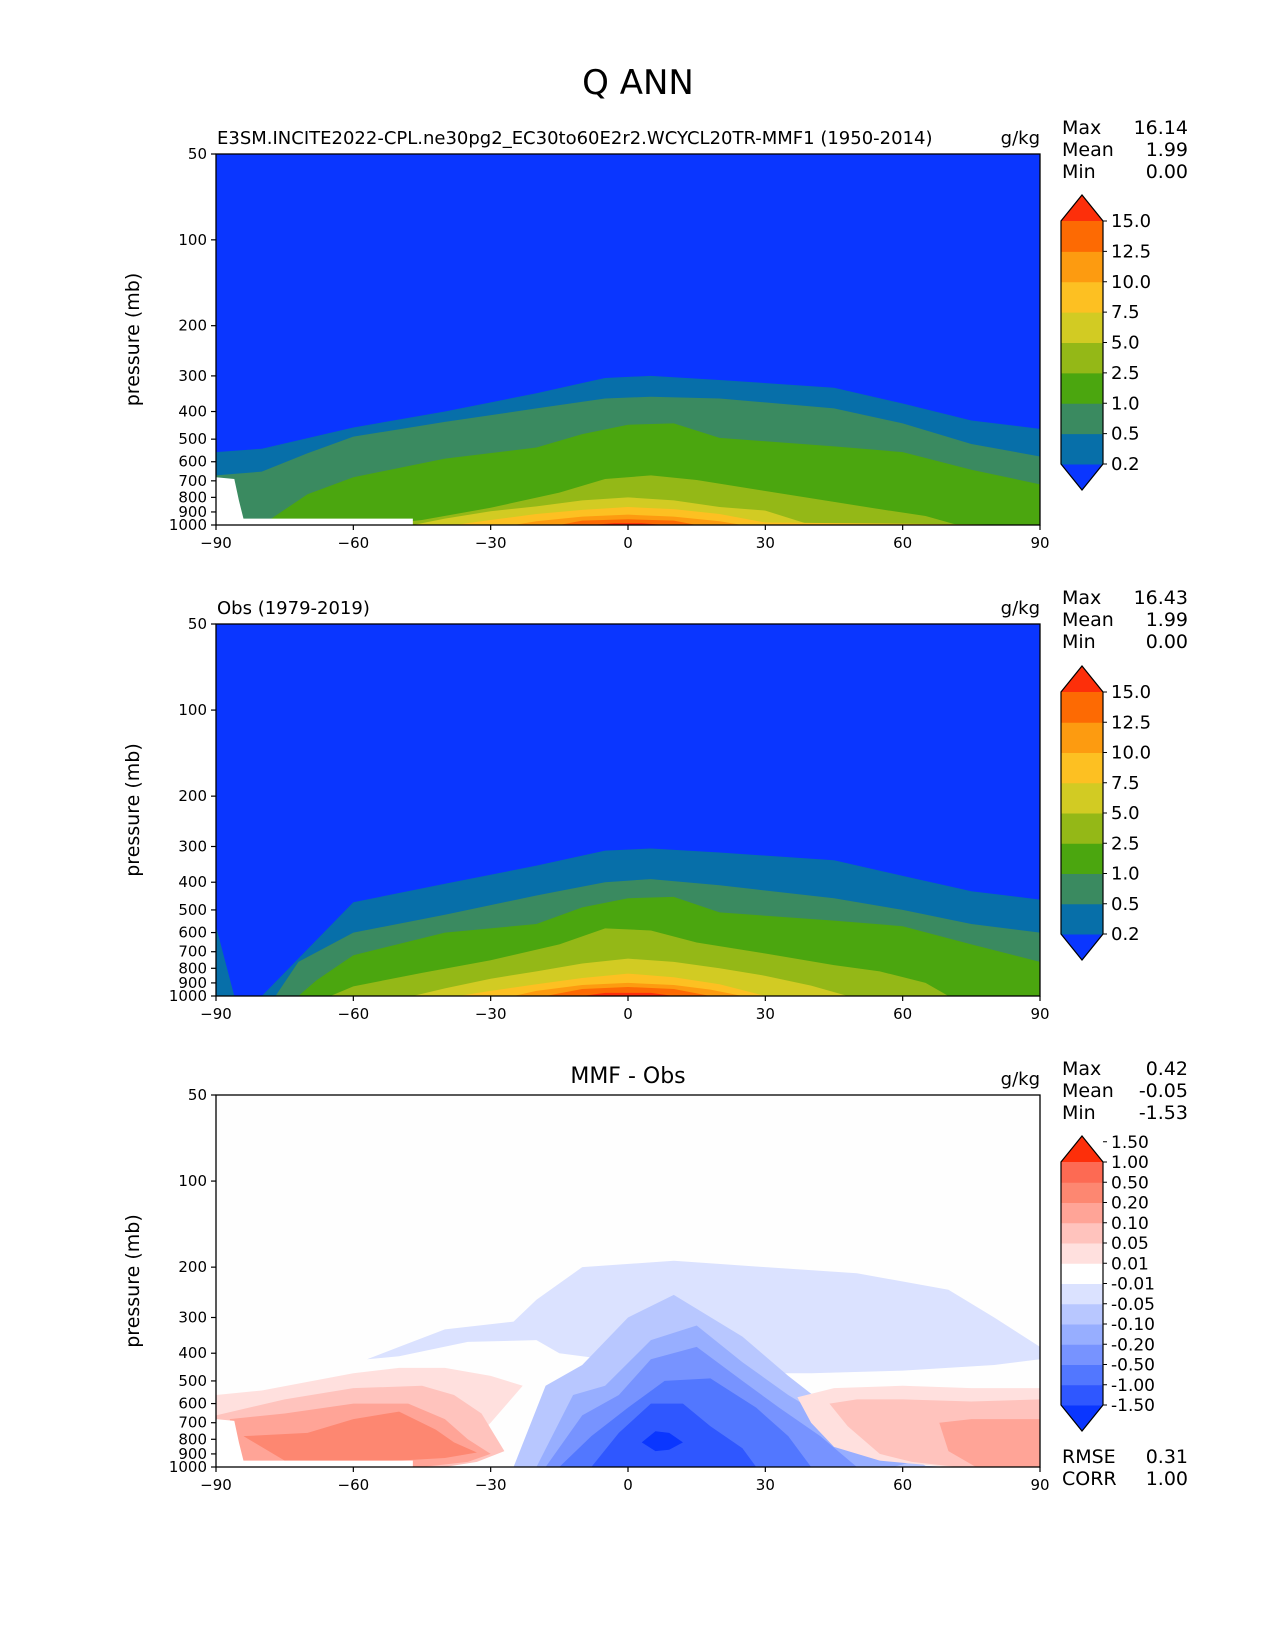 This screenshot has height=1650, width=1275. I want to click on colorbar-label-1: -1.00, so click(1133, 1386).